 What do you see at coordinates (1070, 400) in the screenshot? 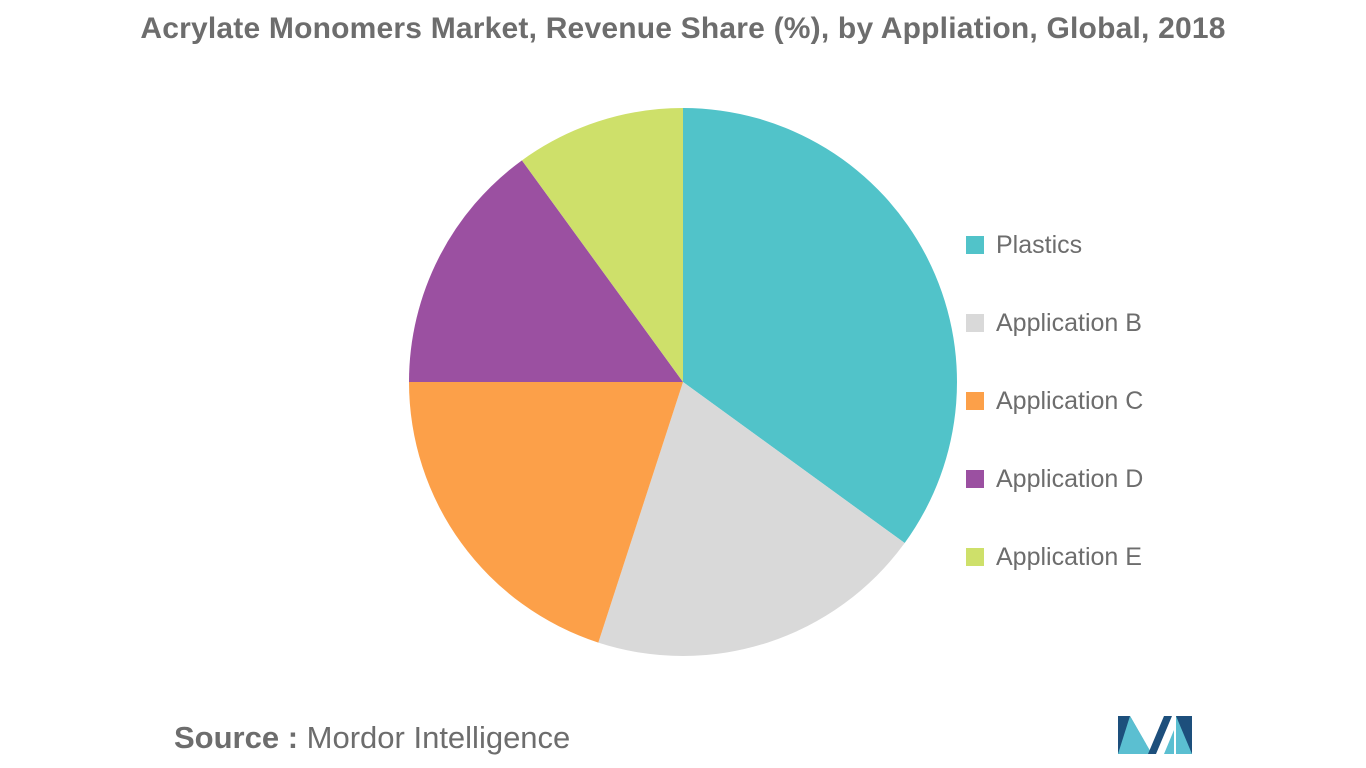
I see `legend-label: Application C` at bounding box center [1070, 400].